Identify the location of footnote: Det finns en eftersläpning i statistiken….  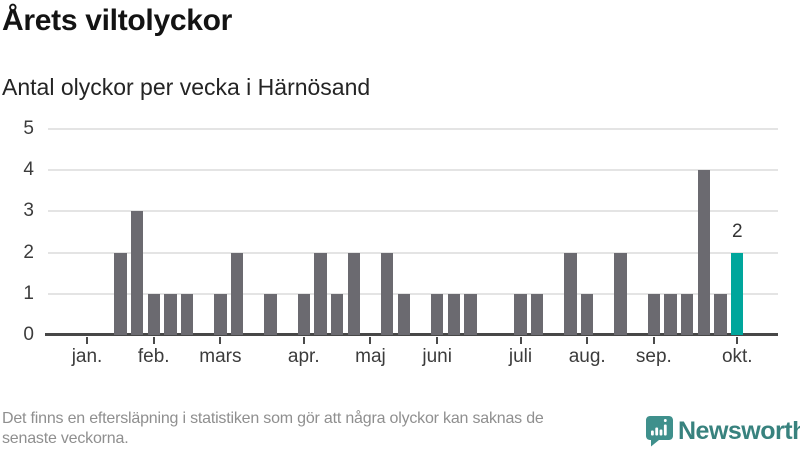
(317, 429).